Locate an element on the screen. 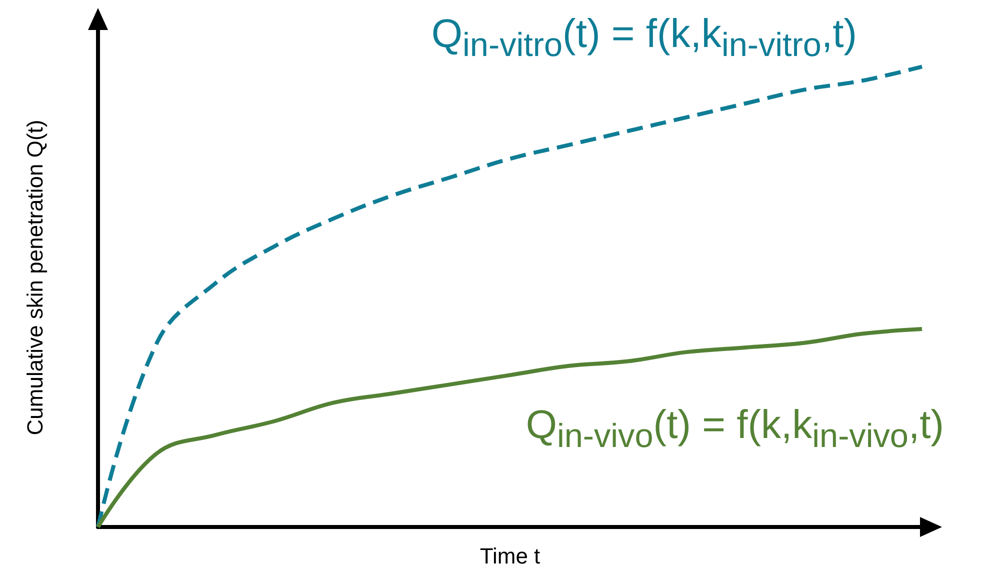 The image size is (989, 580). series-label: Q$_{in-vitro}$(t) = f(k,k$_{in-vitro}$,t) is located at coordinates (644, 38).